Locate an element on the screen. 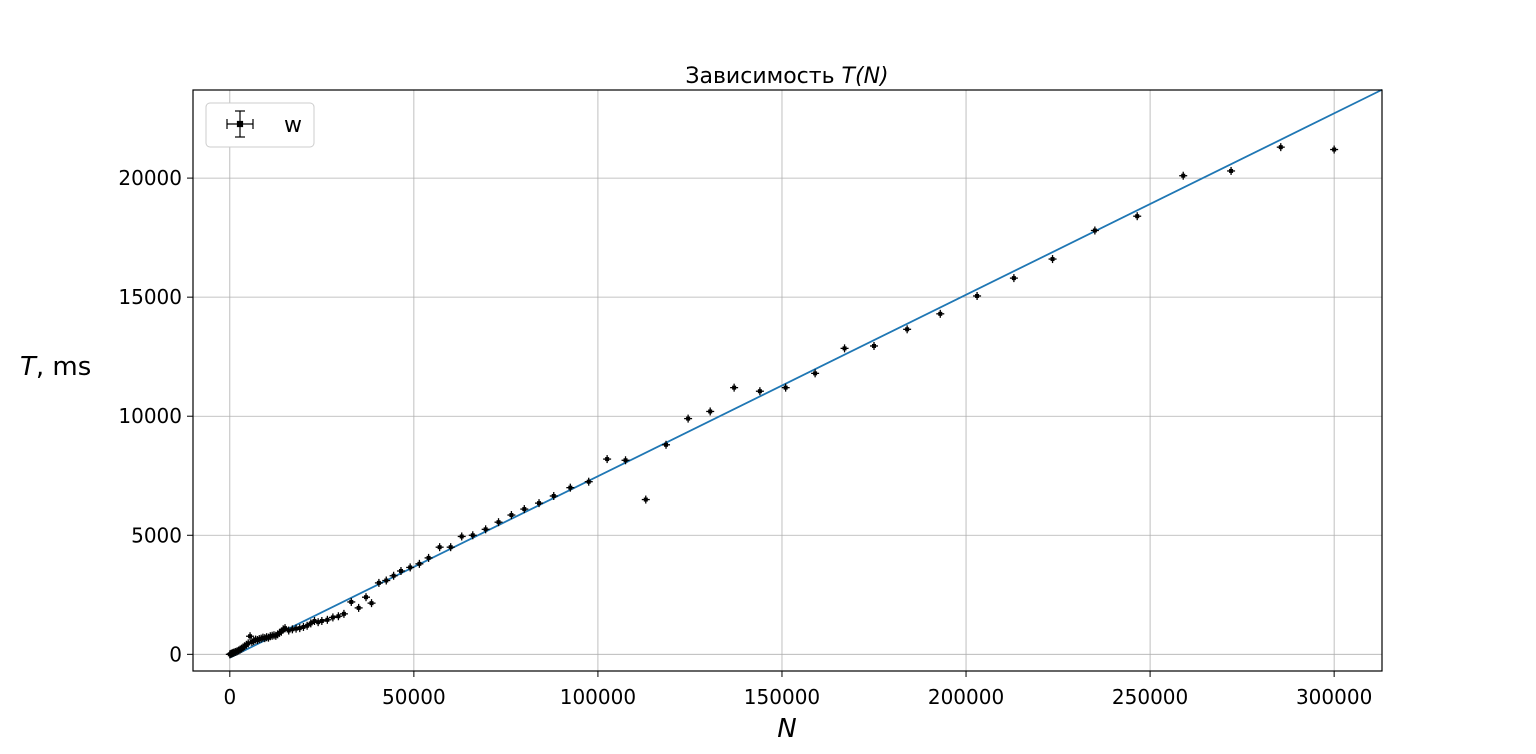  y-tick-label: 10000 is located at coordinates (150, 416).